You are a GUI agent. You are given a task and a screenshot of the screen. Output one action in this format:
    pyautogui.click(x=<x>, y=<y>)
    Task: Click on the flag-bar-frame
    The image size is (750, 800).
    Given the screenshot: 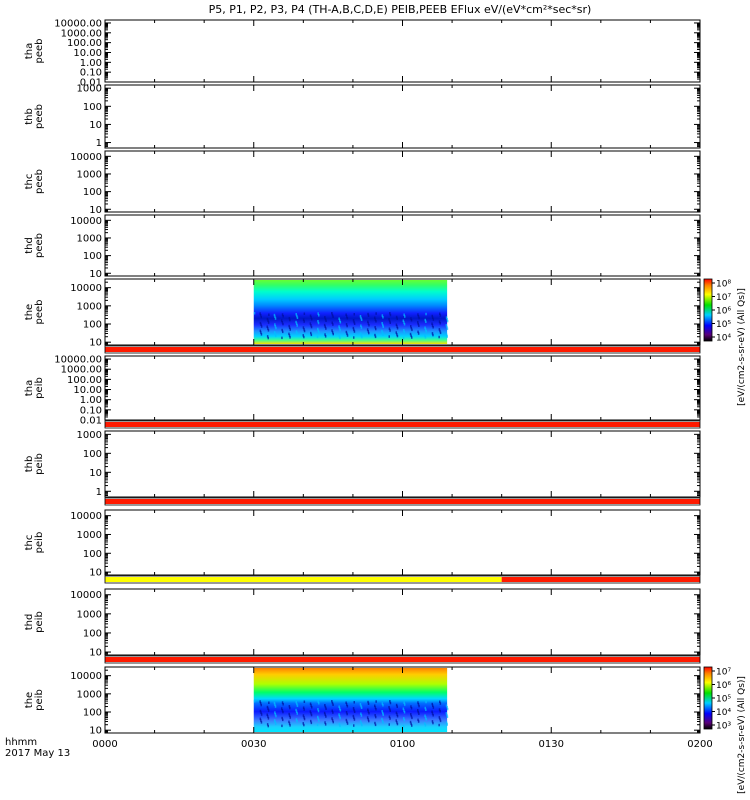 What is the action you would take?
    pyautogui.click(x=402, y=659)
    